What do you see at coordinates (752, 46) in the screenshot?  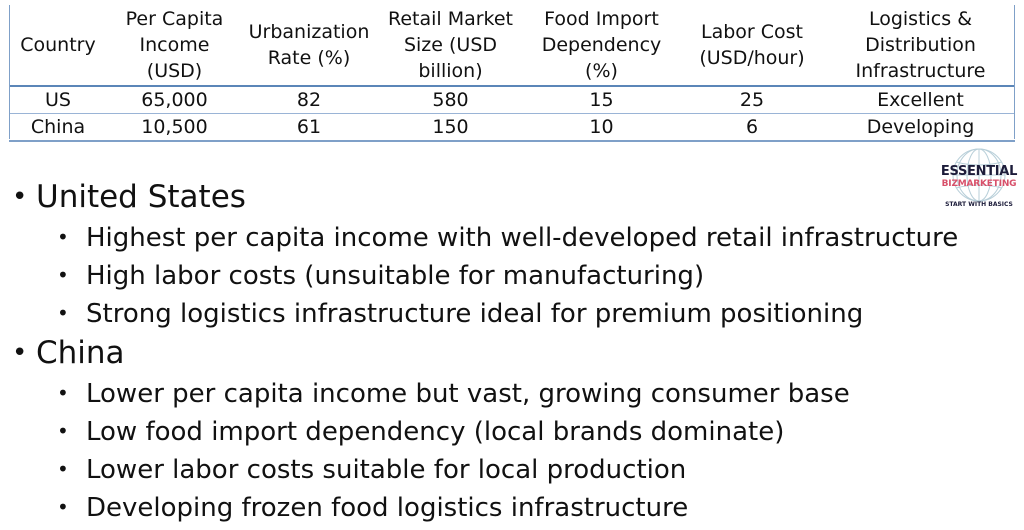 I see `header-labor-cost: Labor Cost (USD/hour)` at bounding box center [752, 46].